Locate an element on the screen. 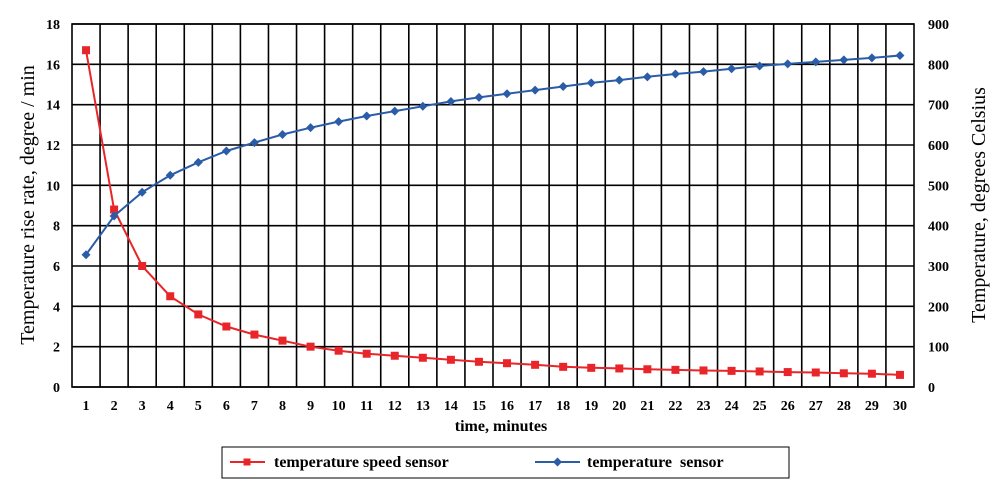  x-tick-label: 12 is located at coordinates (395, 406).